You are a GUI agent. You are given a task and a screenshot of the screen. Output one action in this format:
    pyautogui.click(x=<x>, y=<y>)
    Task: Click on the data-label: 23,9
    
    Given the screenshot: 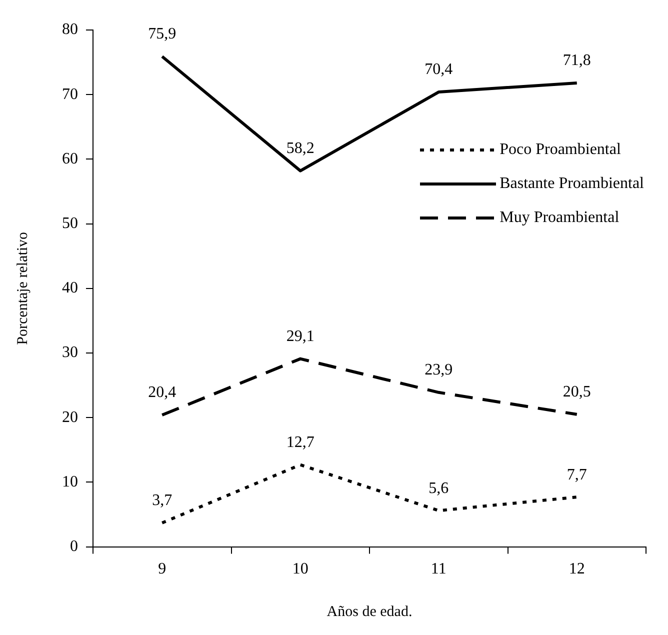 What is the action you would take?
    pyautogui.click(x=438, y=370)
    